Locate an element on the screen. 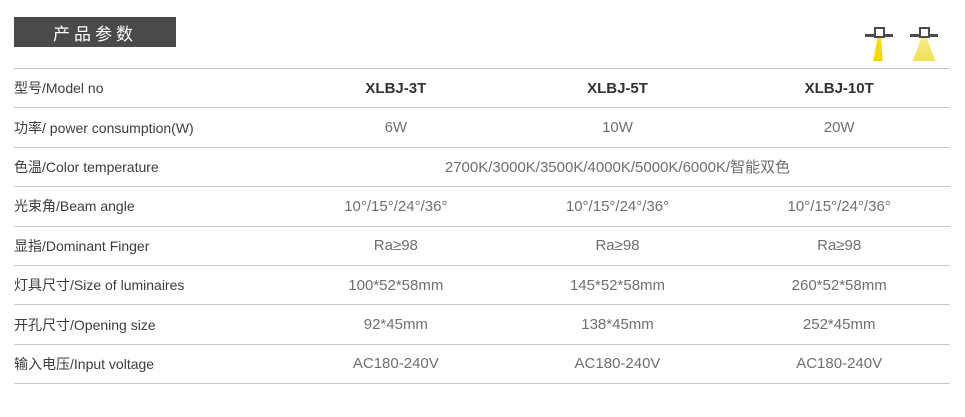 The image size is (965, 417). narrow-beam-downlight-icon is located at coordinates (879, 43).